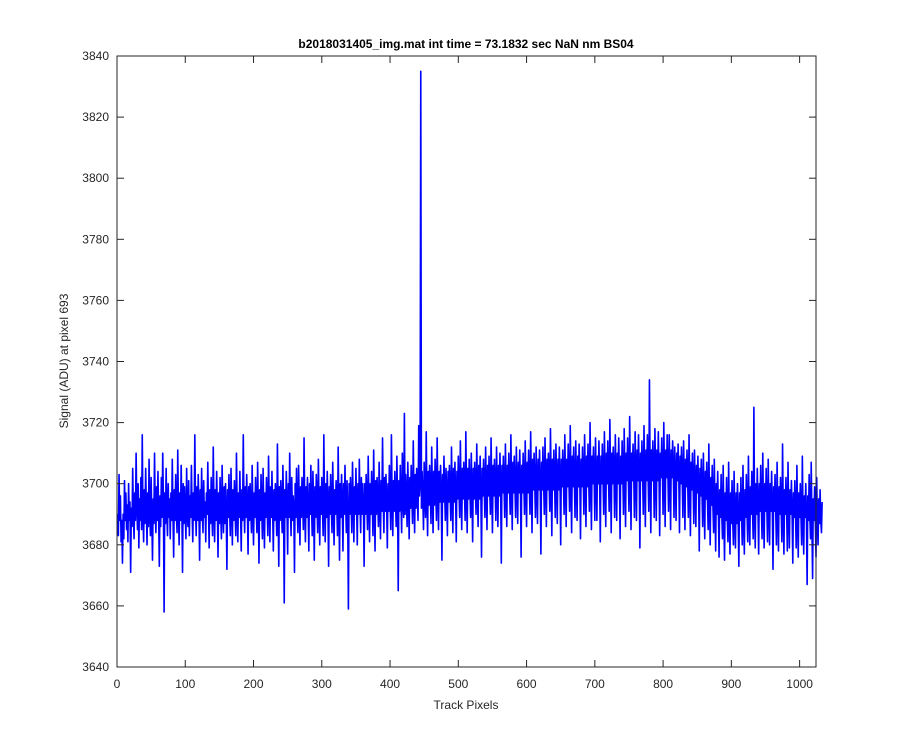  Describe the element at coordinates (95, 117) in the screenshot. I see `y-tick-label: 3820` at that location.